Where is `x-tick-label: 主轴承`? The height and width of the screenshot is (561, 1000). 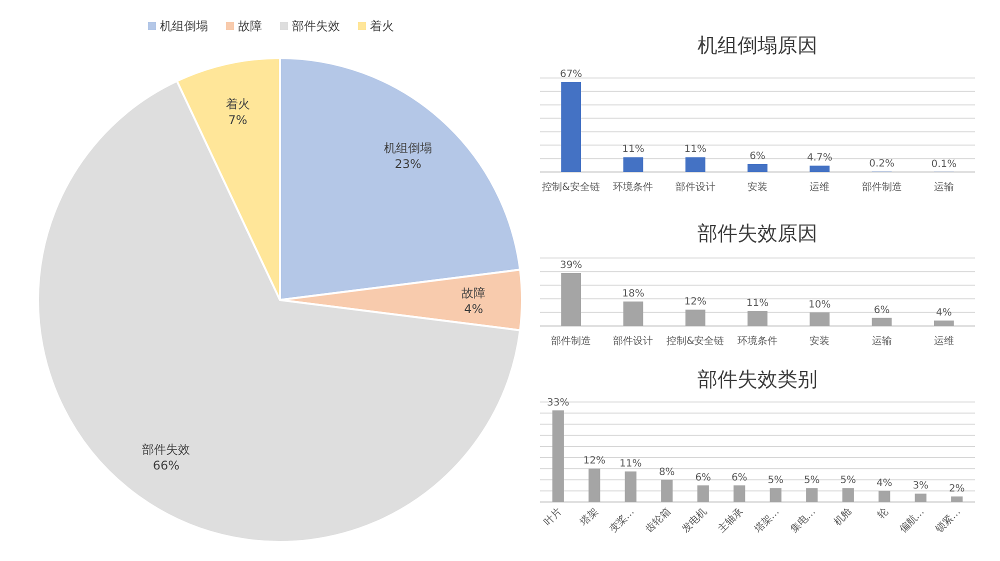 x-tick-label: 主轴承 is located at coordinates (731, 521).